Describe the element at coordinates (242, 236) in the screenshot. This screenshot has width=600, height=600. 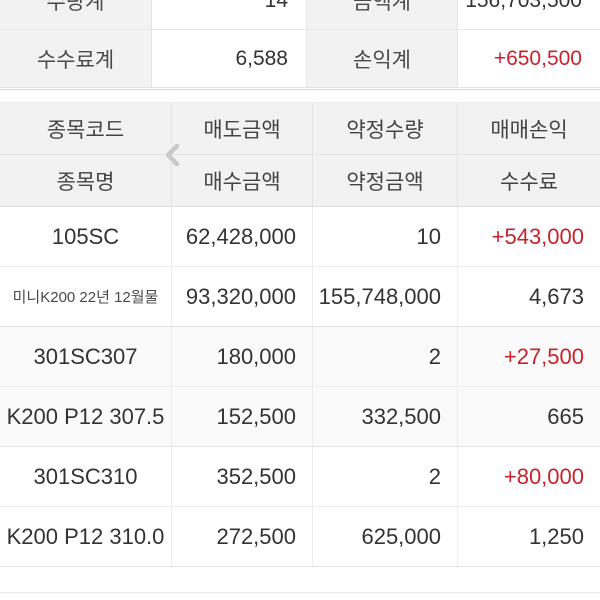
I see `cell-sell-amount: 62,428,000` at that location.